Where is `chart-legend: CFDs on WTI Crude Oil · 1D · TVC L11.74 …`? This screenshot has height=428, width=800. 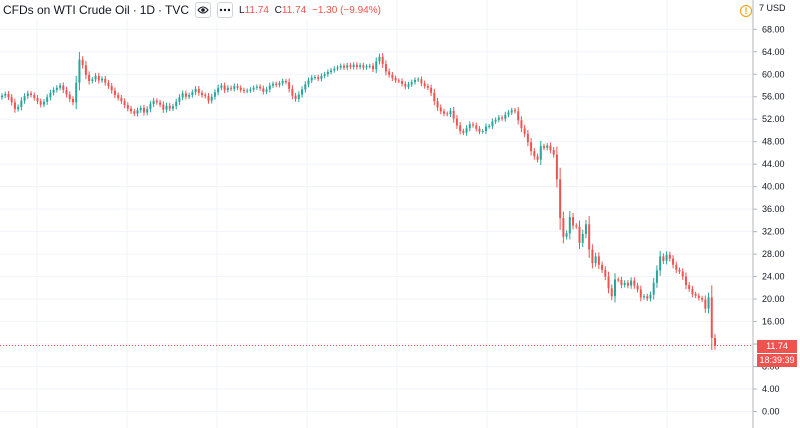
chart-legend: CFDs on WTI Crude Oil · 1D · TVC L11.74 … is located at coordinates (192, 10).